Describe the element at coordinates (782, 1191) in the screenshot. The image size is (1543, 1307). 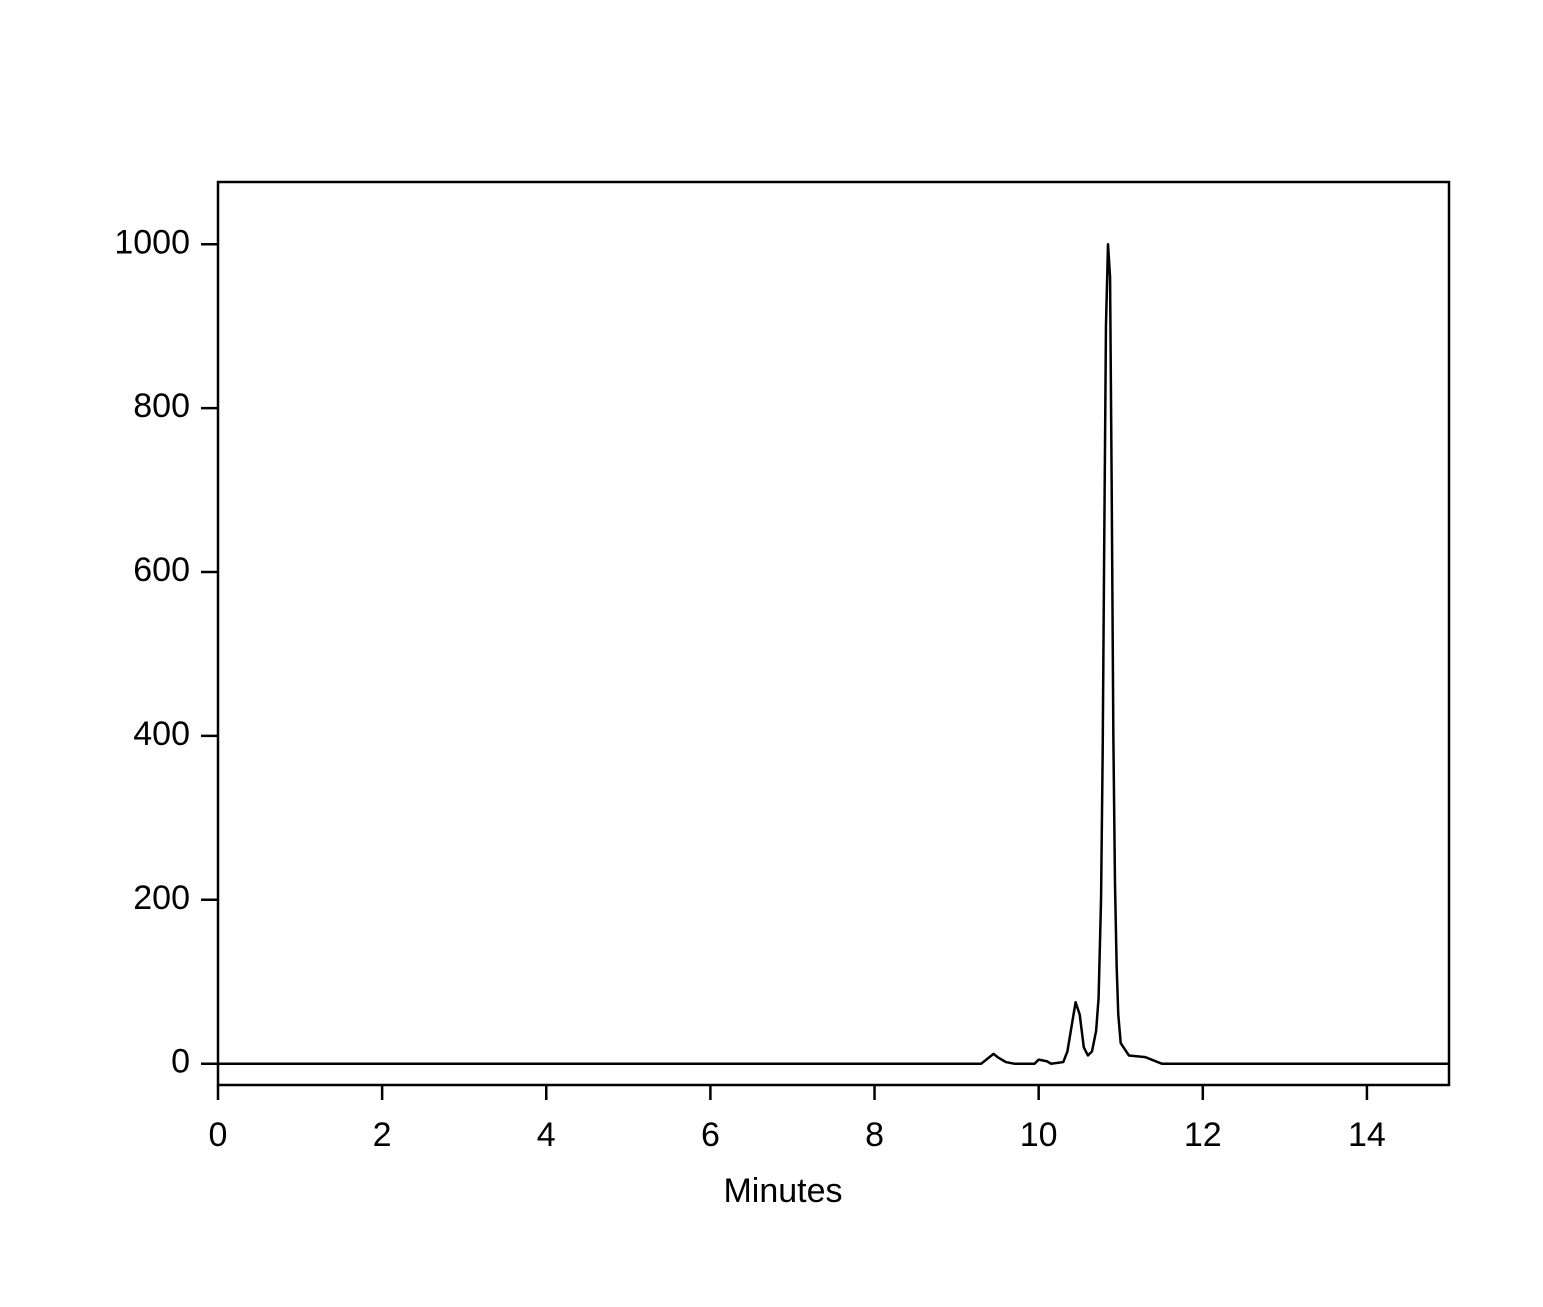
I see `x-axis-title: Minutes` at that location.